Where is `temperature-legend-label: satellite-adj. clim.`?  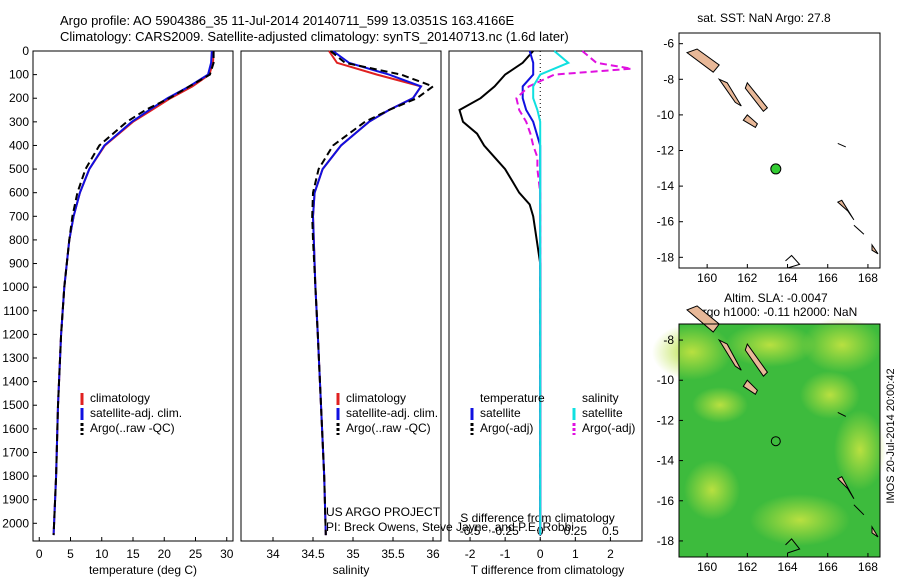
temperature-legend-label: satellite-adj. clim. is located at coordinates (136, 413).